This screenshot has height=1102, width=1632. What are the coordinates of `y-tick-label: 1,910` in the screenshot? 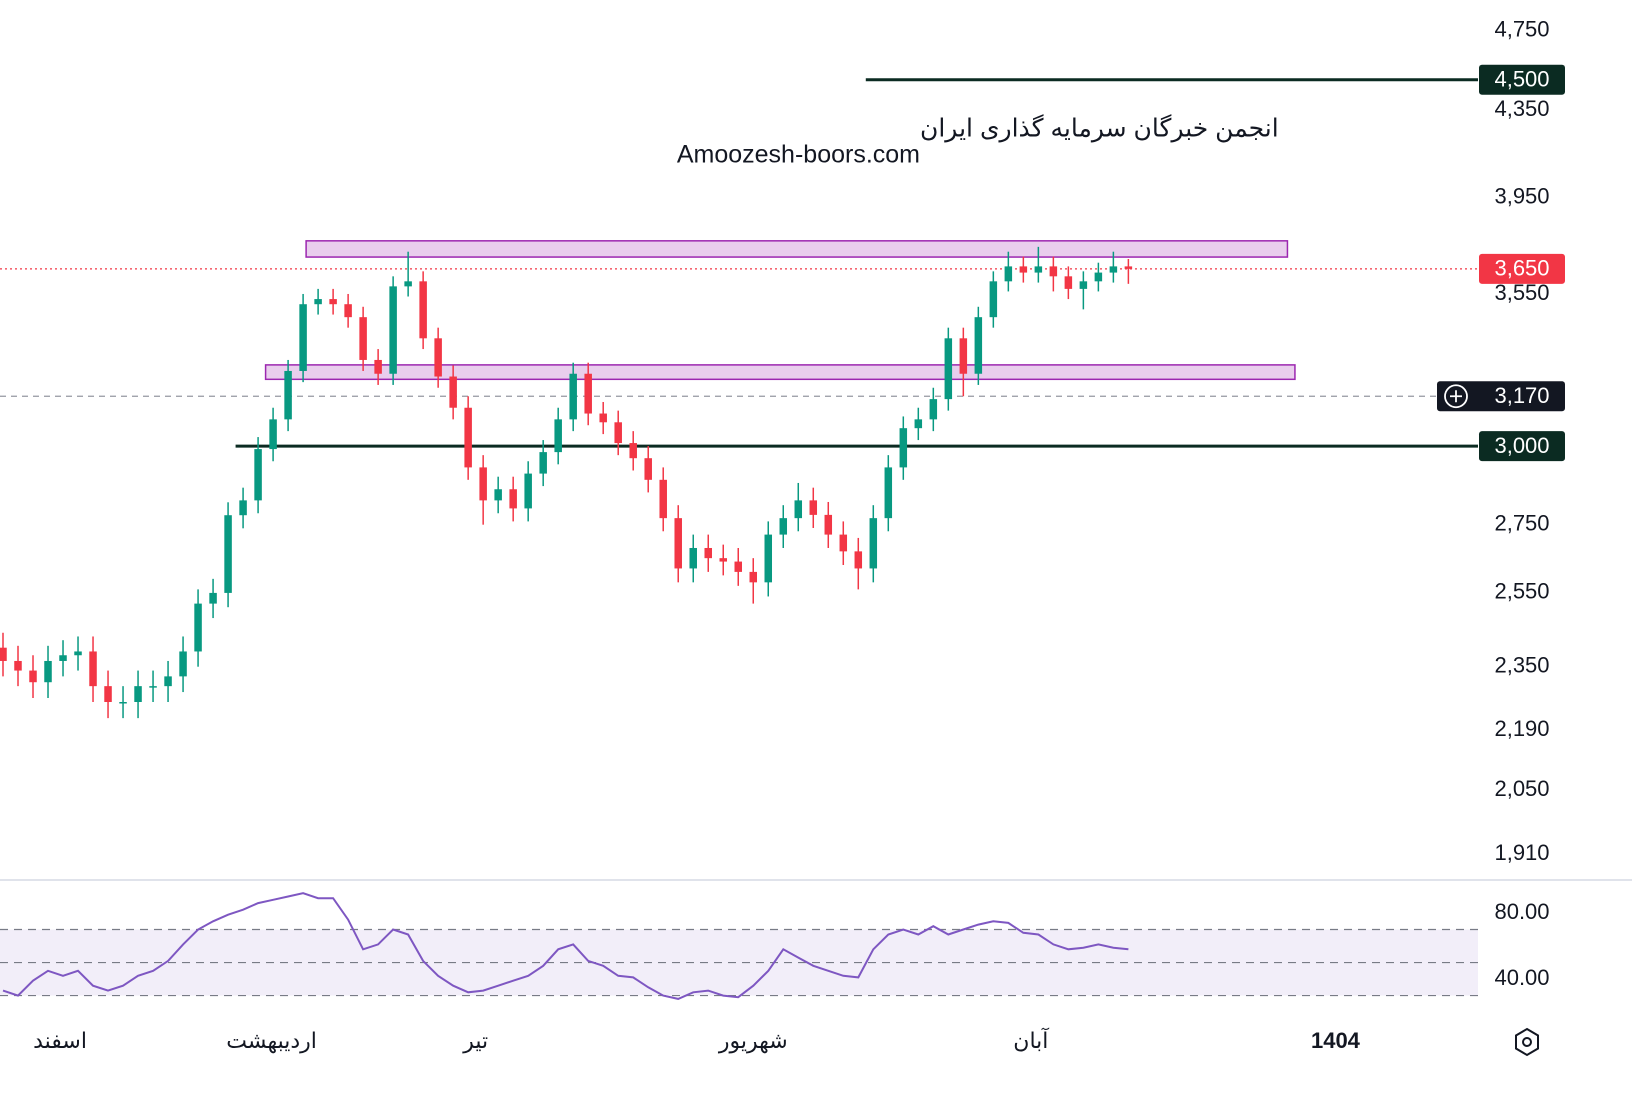 It's located at (1521, 852).